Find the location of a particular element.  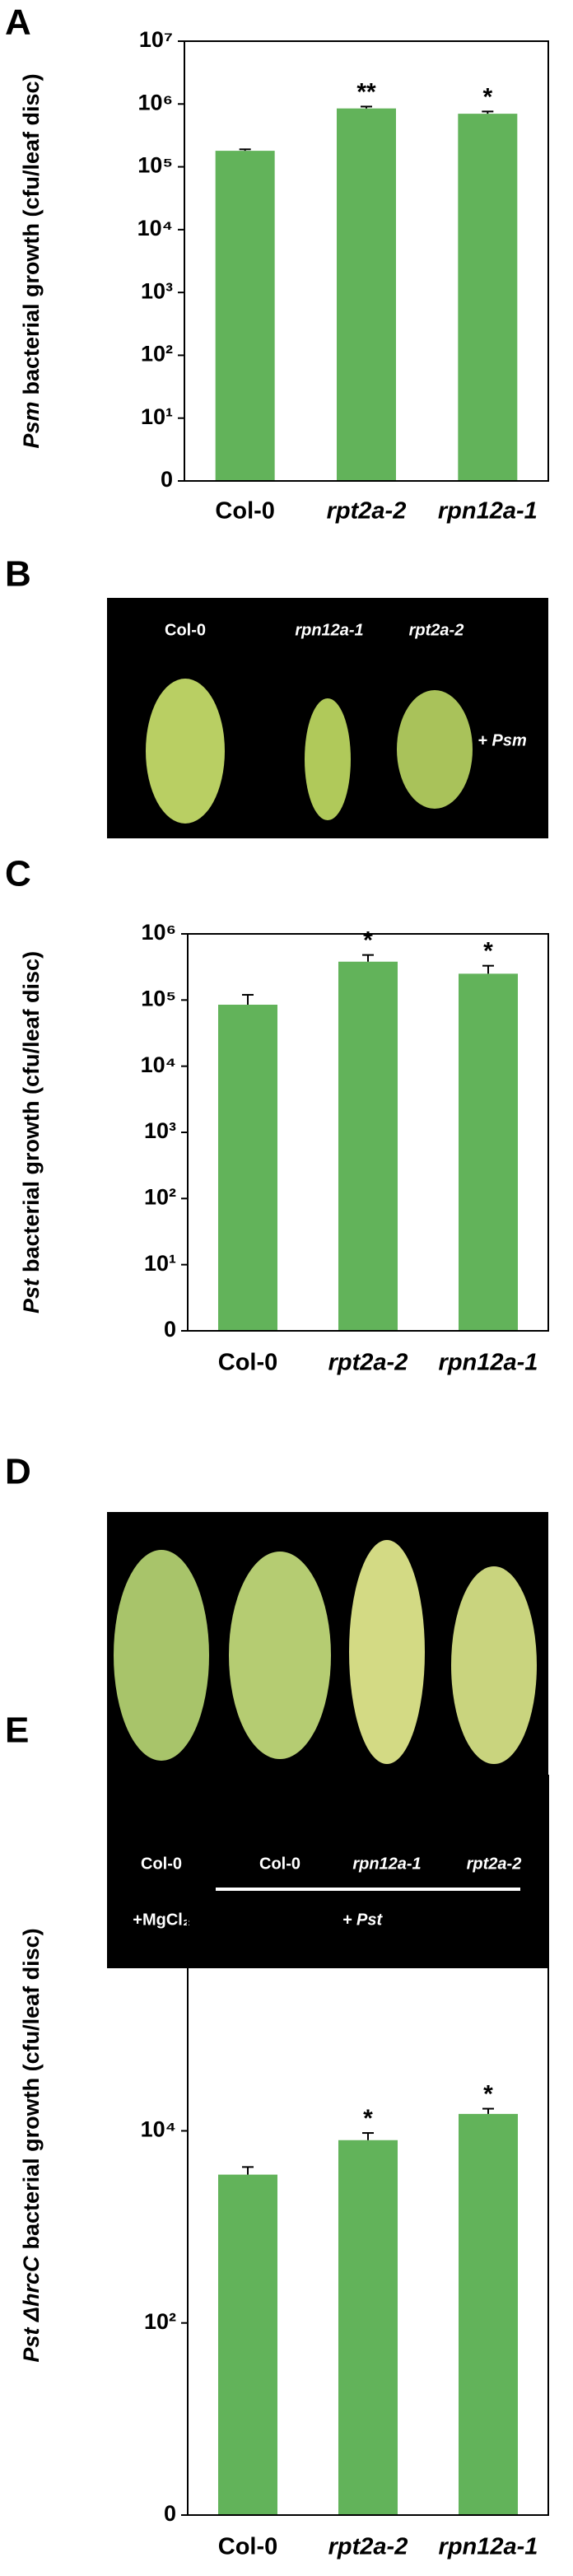

y-axis-label: Psm bacterial growth (cfu/leaf disc) is located at coordinates (31, 260).